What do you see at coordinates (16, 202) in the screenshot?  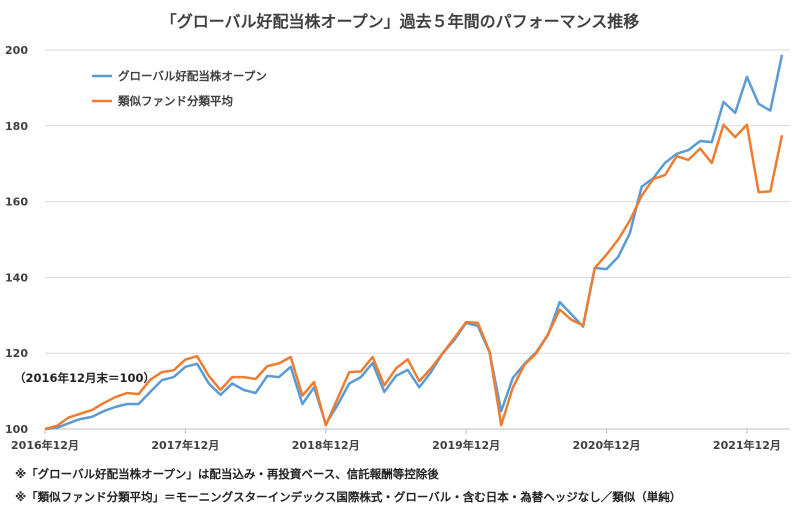 I see `y-tick-label: 160` at bounding box center [16, 202].